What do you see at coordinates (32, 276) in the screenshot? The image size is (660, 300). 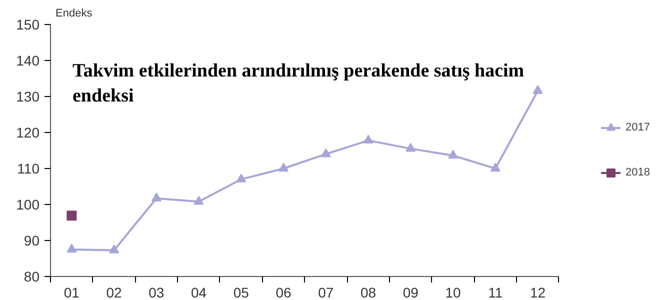 I see `y-tick-label: 80` at bounding box center [32, 276].